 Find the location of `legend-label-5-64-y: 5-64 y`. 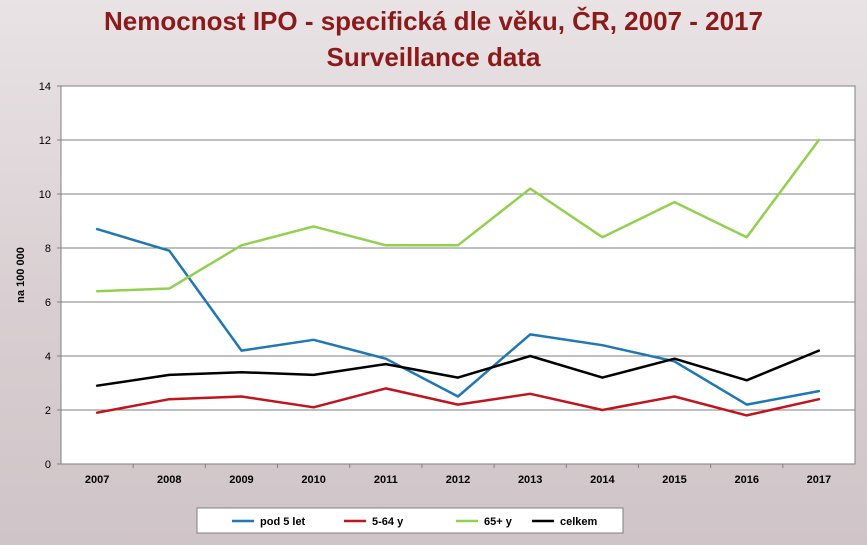

legend-label-5-64-y: 5-64 y is located at coordinates (388, 522).